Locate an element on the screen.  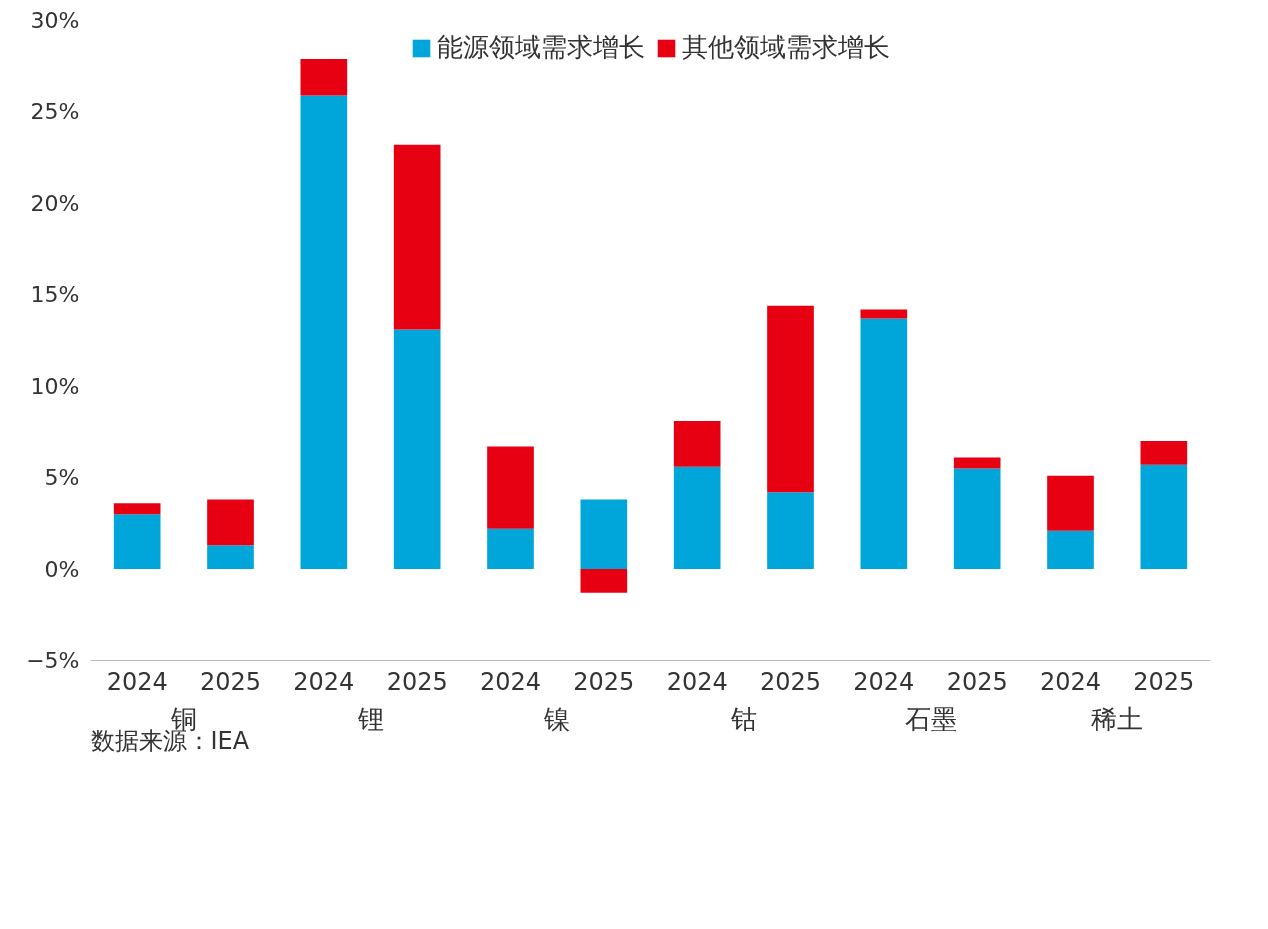
text: 稀土 is located at coordinates (1117, 718).